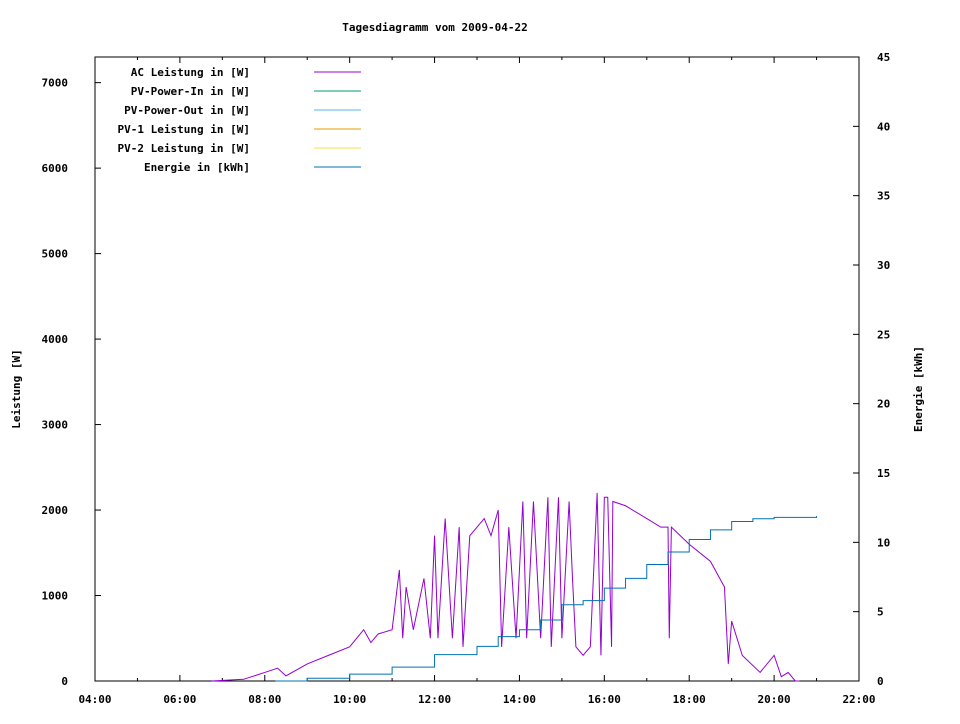 Image resolution: width=960 pixels, height=724 pixels. What do you see at coordinates (55, 83) in the screenshot?
I see `y-tick-label: 7000` at bounding box center [55, 83].